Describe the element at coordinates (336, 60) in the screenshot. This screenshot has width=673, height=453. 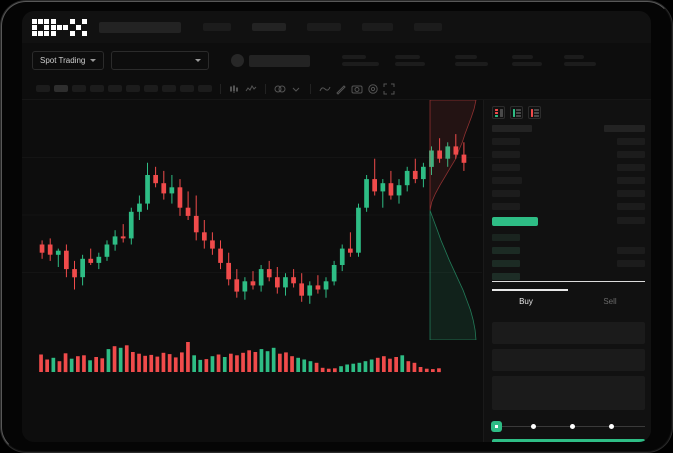
I see `market-header: Spot Trading` at that location.